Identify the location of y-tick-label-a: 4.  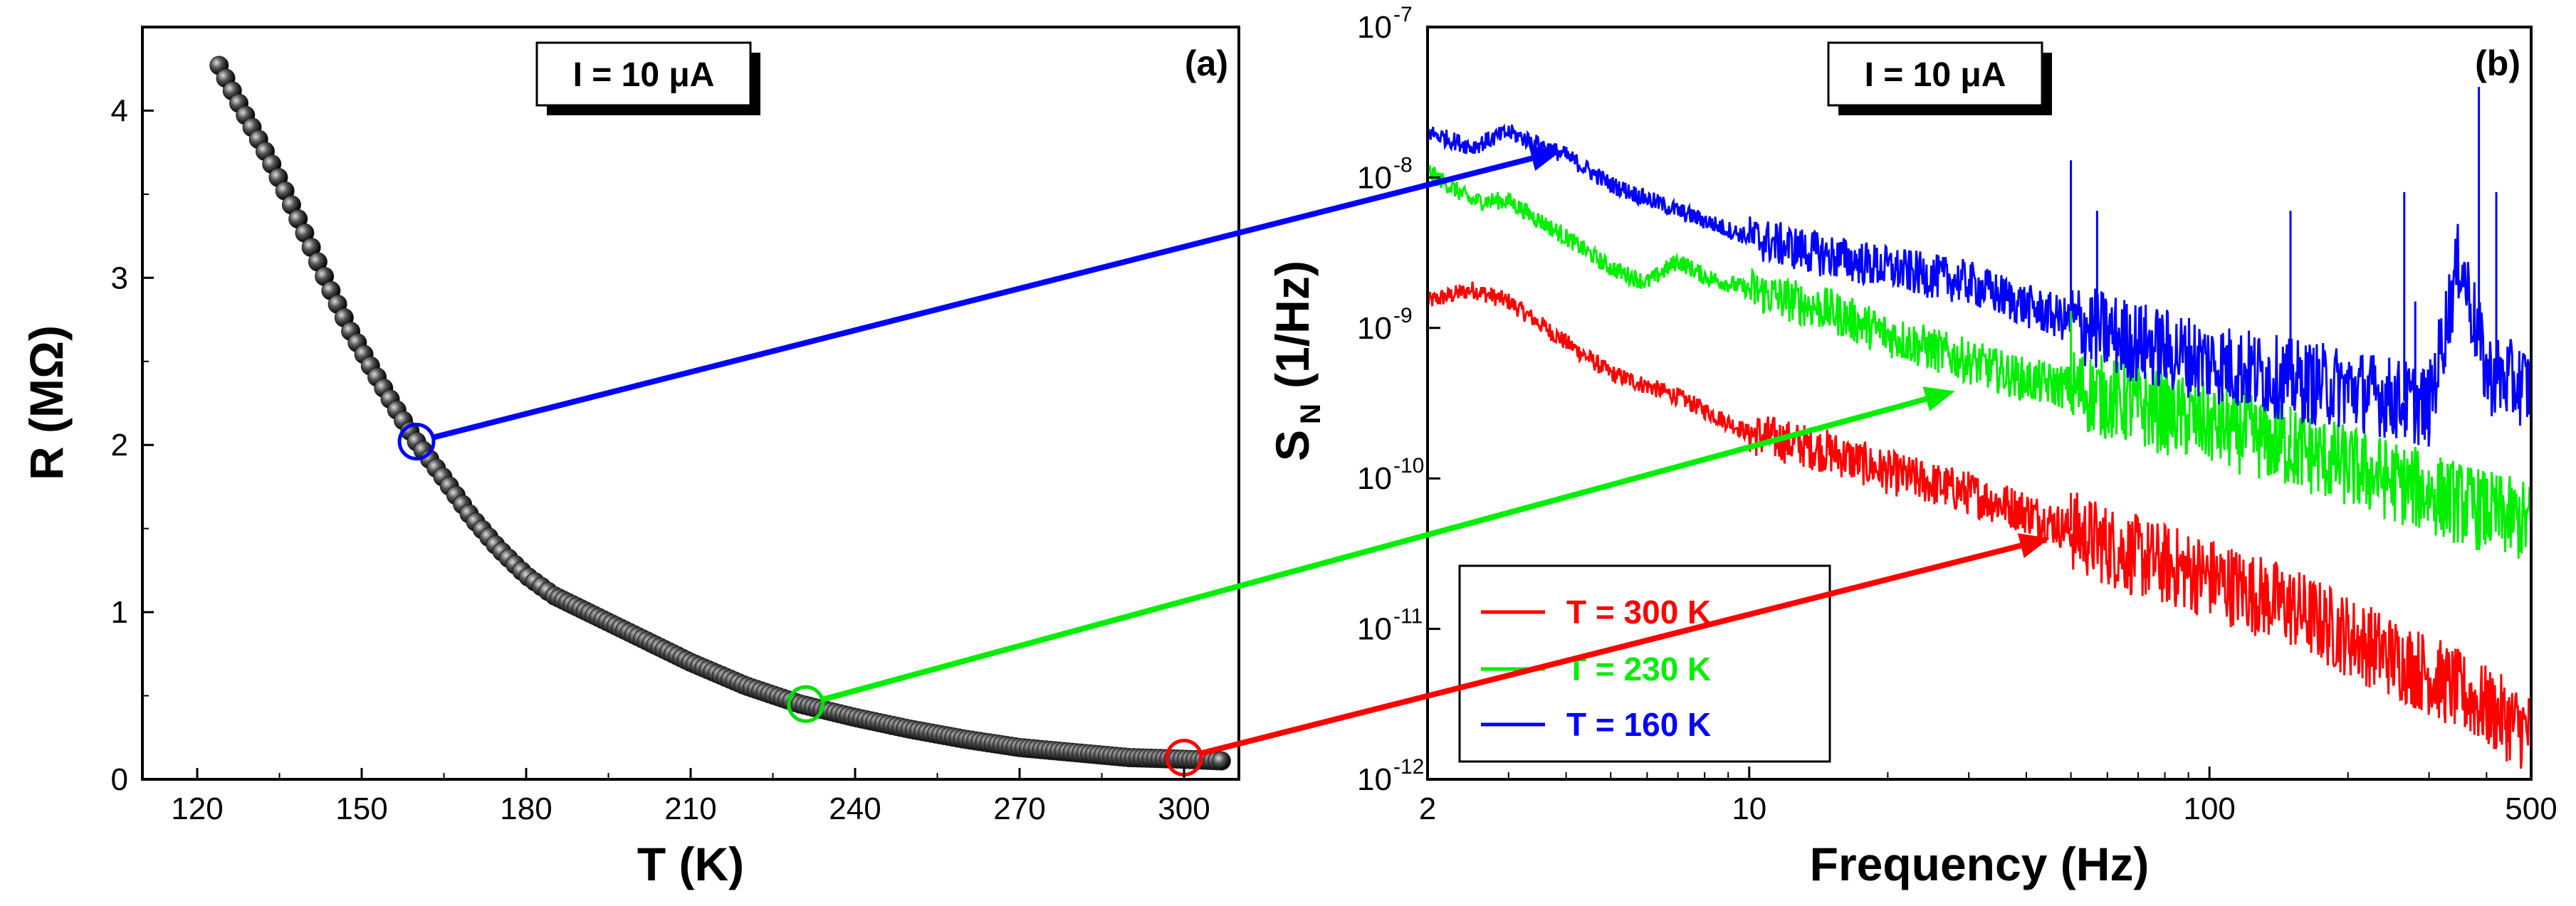
(119, 111).